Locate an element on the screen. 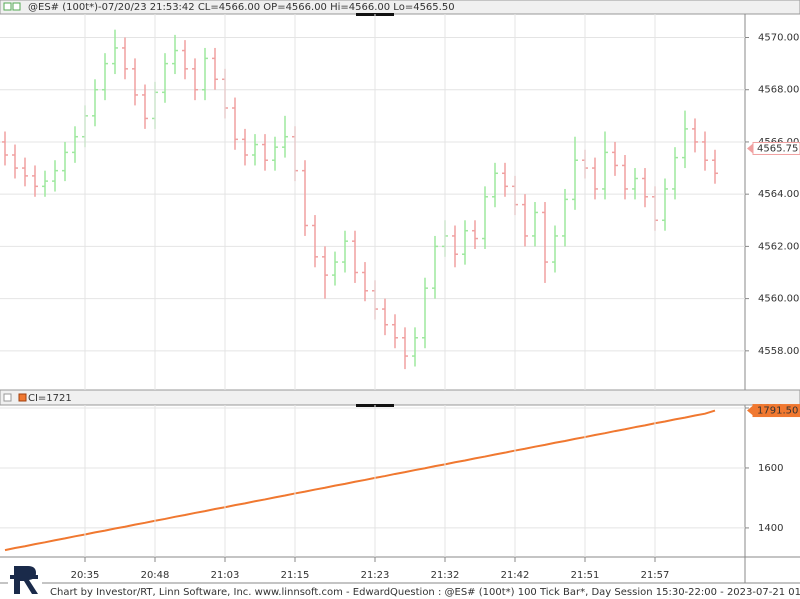 The image size is (800, 599). x-tick-label: 21:42 is located at coordinates (515, 575).